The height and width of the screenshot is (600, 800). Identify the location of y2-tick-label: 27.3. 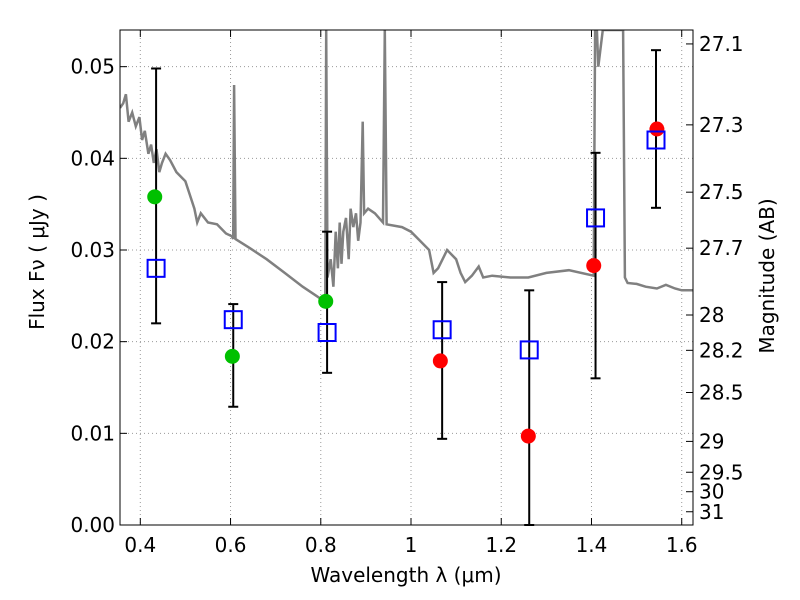
(721, 125).